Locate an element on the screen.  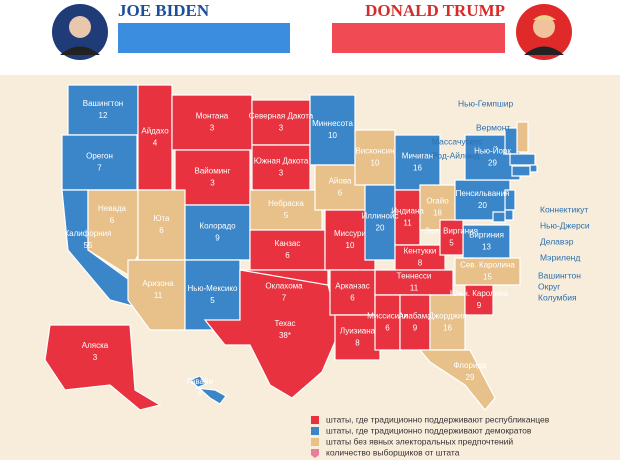
state-label: Мэриленд is located at coordinates (560, 257).